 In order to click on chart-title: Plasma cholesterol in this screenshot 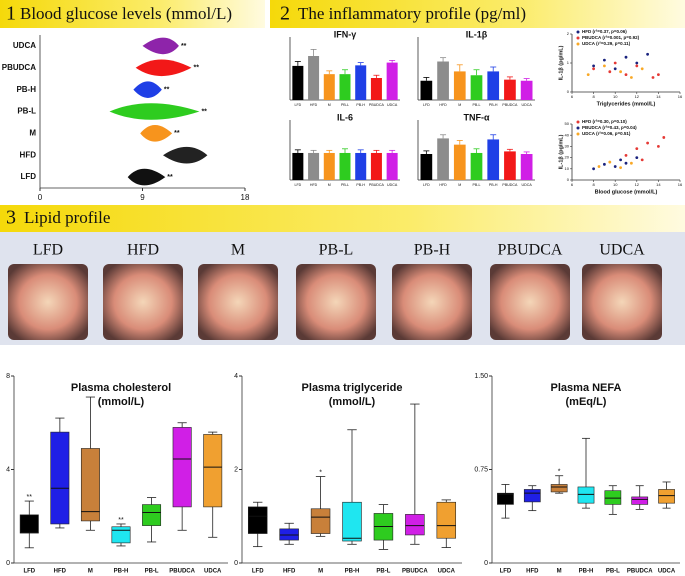, I will do `click(121, 388)`.